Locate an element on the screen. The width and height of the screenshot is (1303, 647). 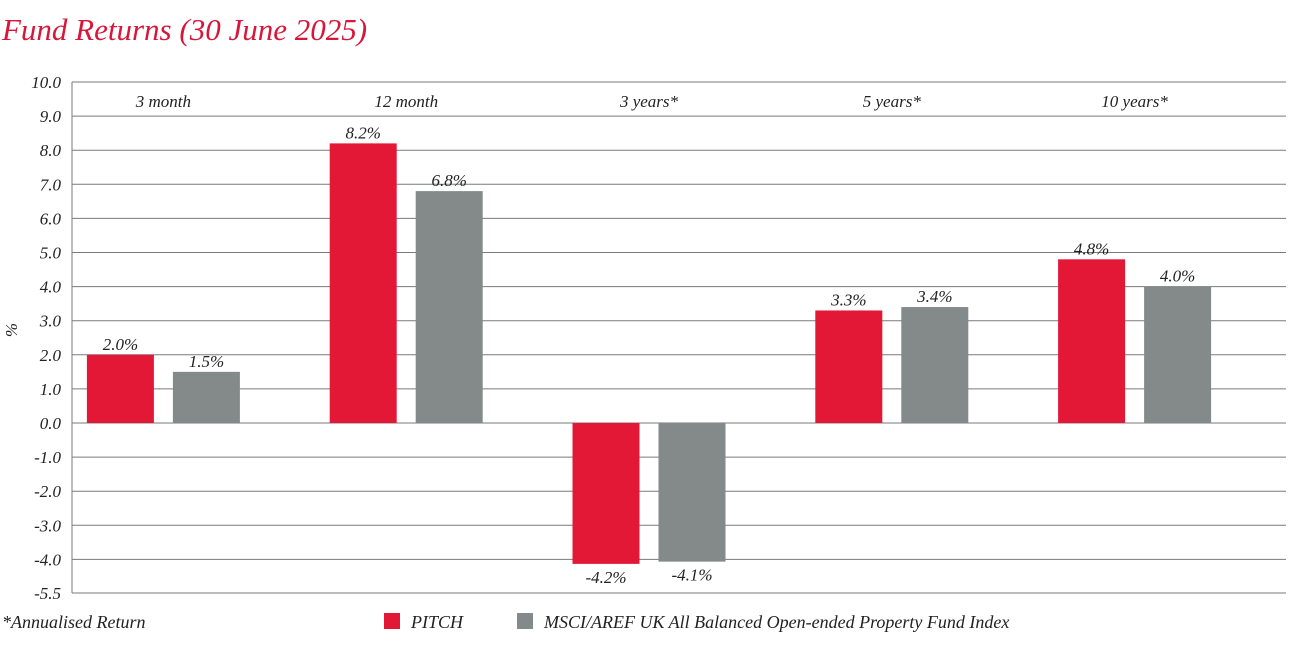
legend-label-pitch: PITCH is located at coordinates (437, 622).